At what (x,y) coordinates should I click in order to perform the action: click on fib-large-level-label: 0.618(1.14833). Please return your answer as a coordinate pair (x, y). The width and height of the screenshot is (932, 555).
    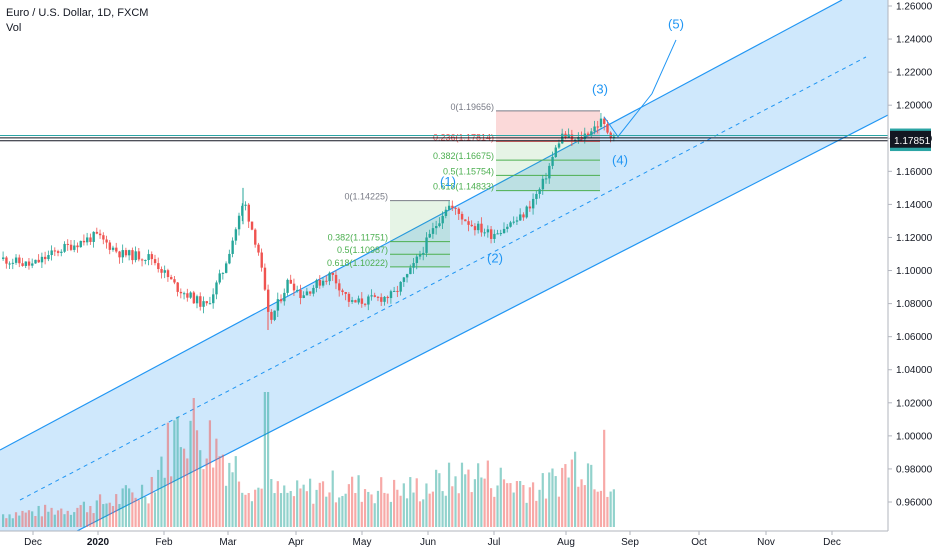
    Looking at the image, I should click on (463, 187).